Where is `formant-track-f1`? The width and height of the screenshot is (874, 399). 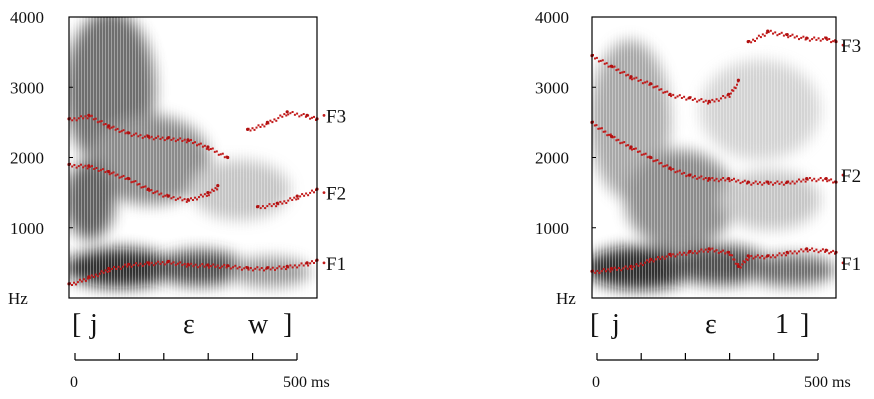 formant-track-f1 is located at coordinates (714, 260).